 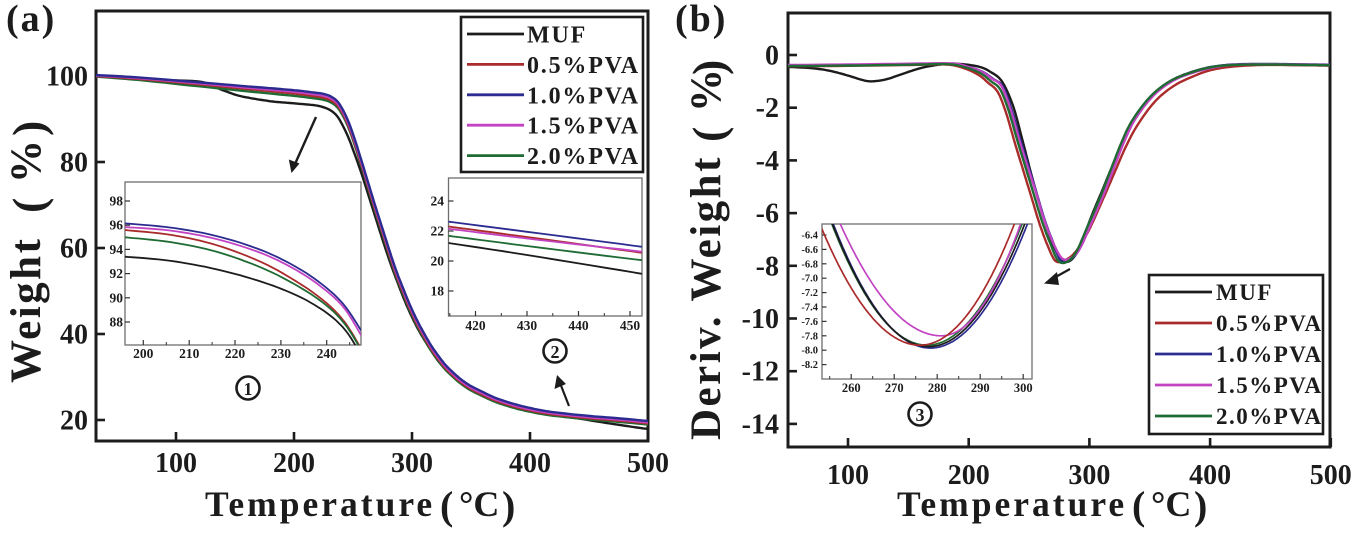 What do you see at coordinates (438, 201) in the screenshot?
I see `svg-text: 24` at bounding box center [438, 201].